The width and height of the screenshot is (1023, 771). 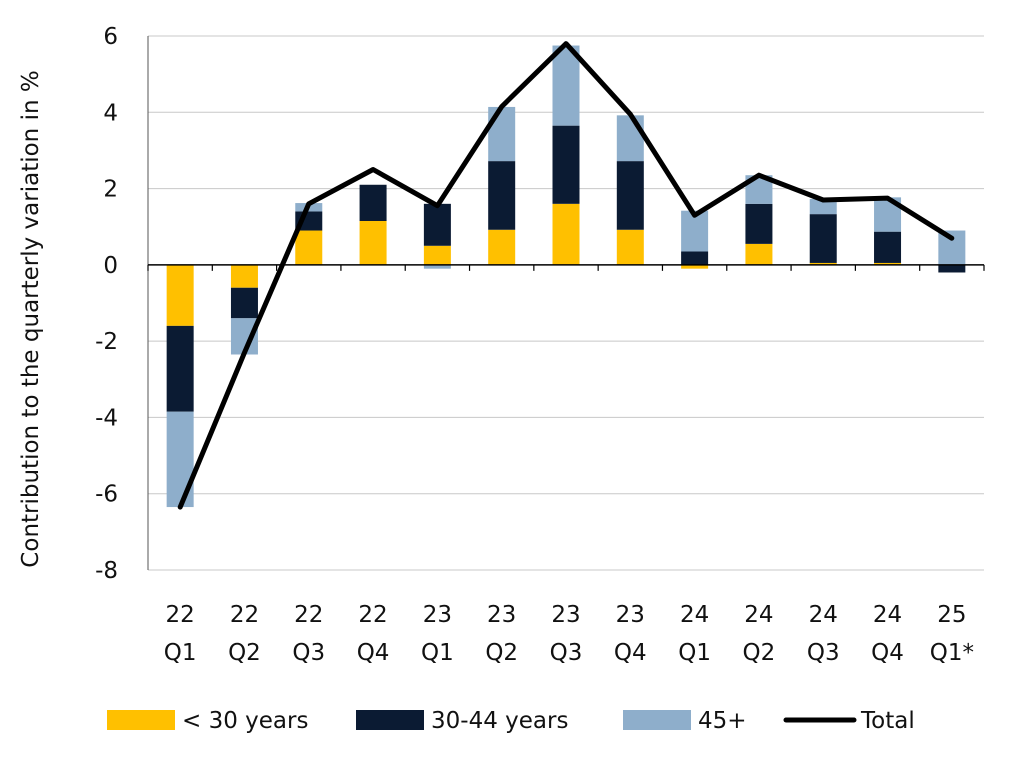 I want to click on legend-label: < 30 years, so click(x=245, y=721).